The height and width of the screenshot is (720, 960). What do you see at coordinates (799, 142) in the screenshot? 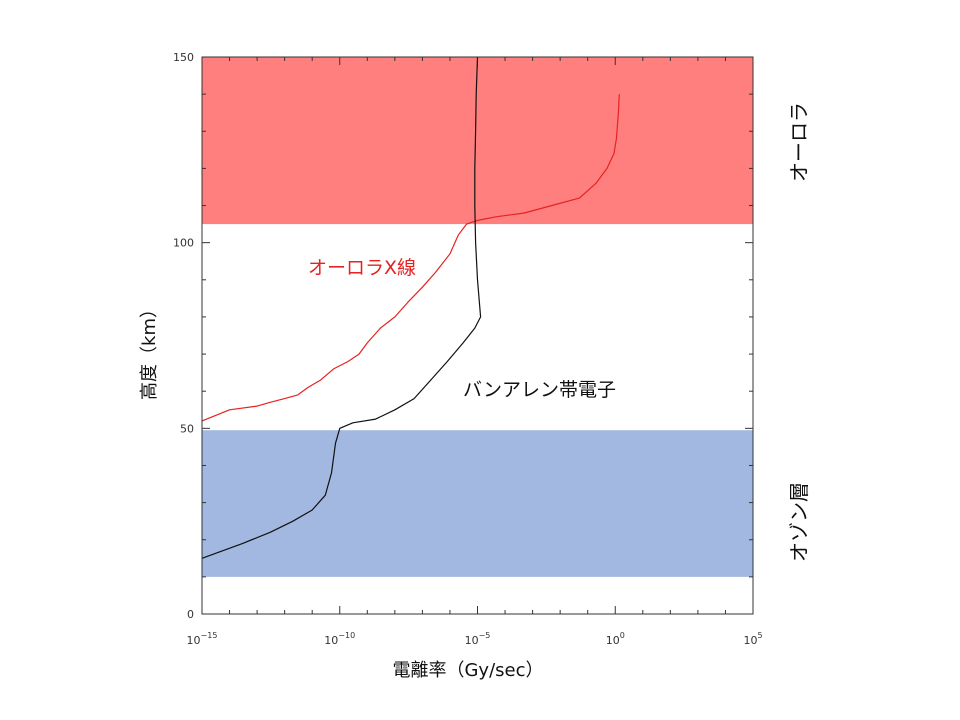
I see `band-label-aurora: オーロラ` at bounding box center [799, 142].